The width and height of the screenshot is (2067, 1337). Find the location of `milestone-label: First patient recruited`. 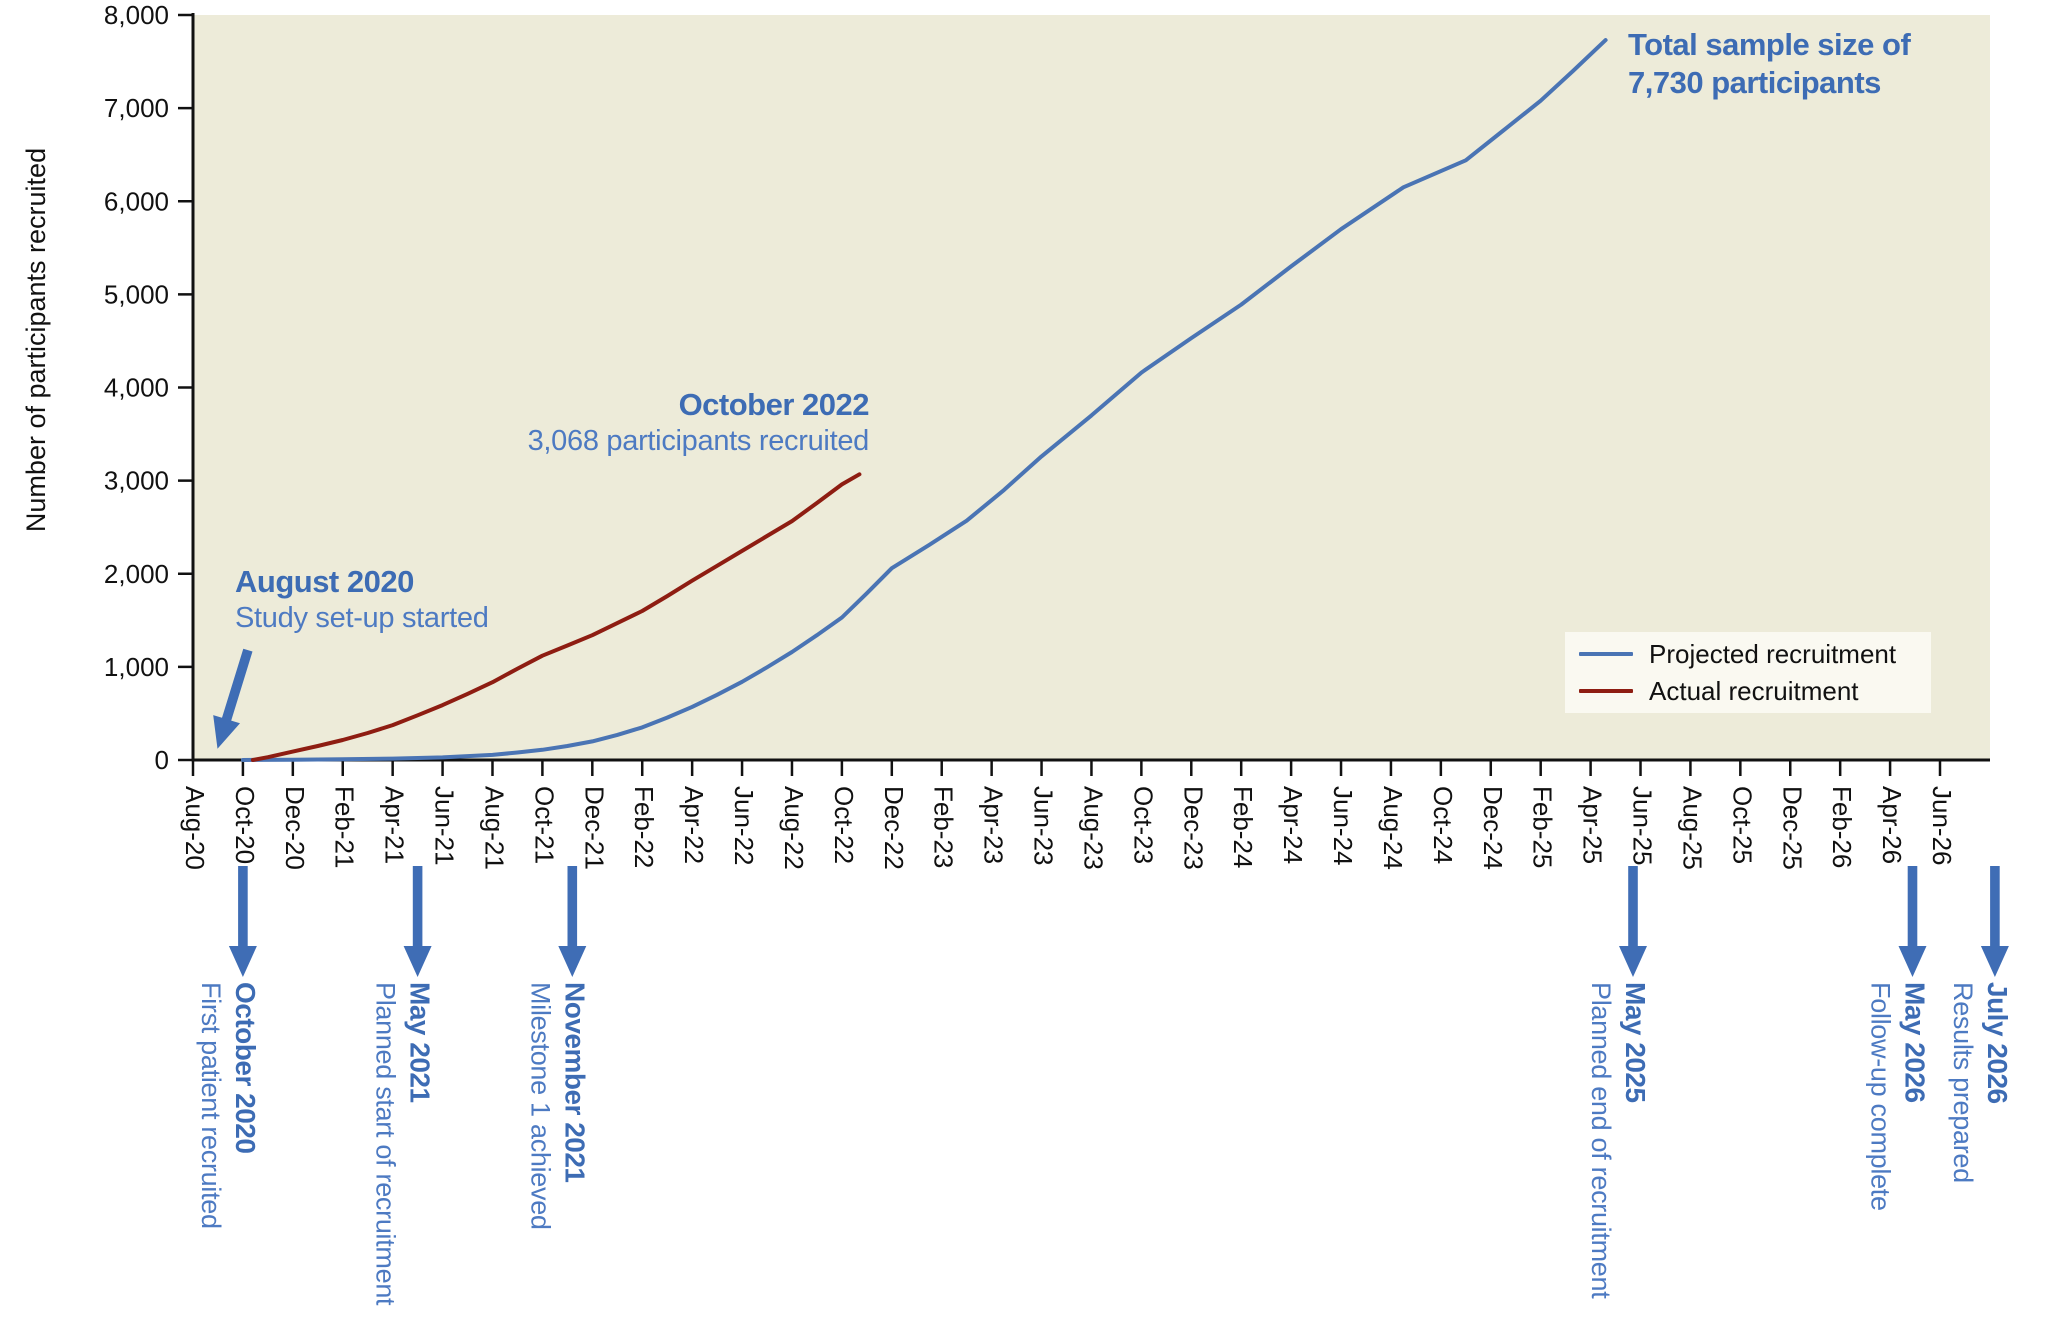

milestone-label: First patient recruited is located at coordinates (211, 1105).